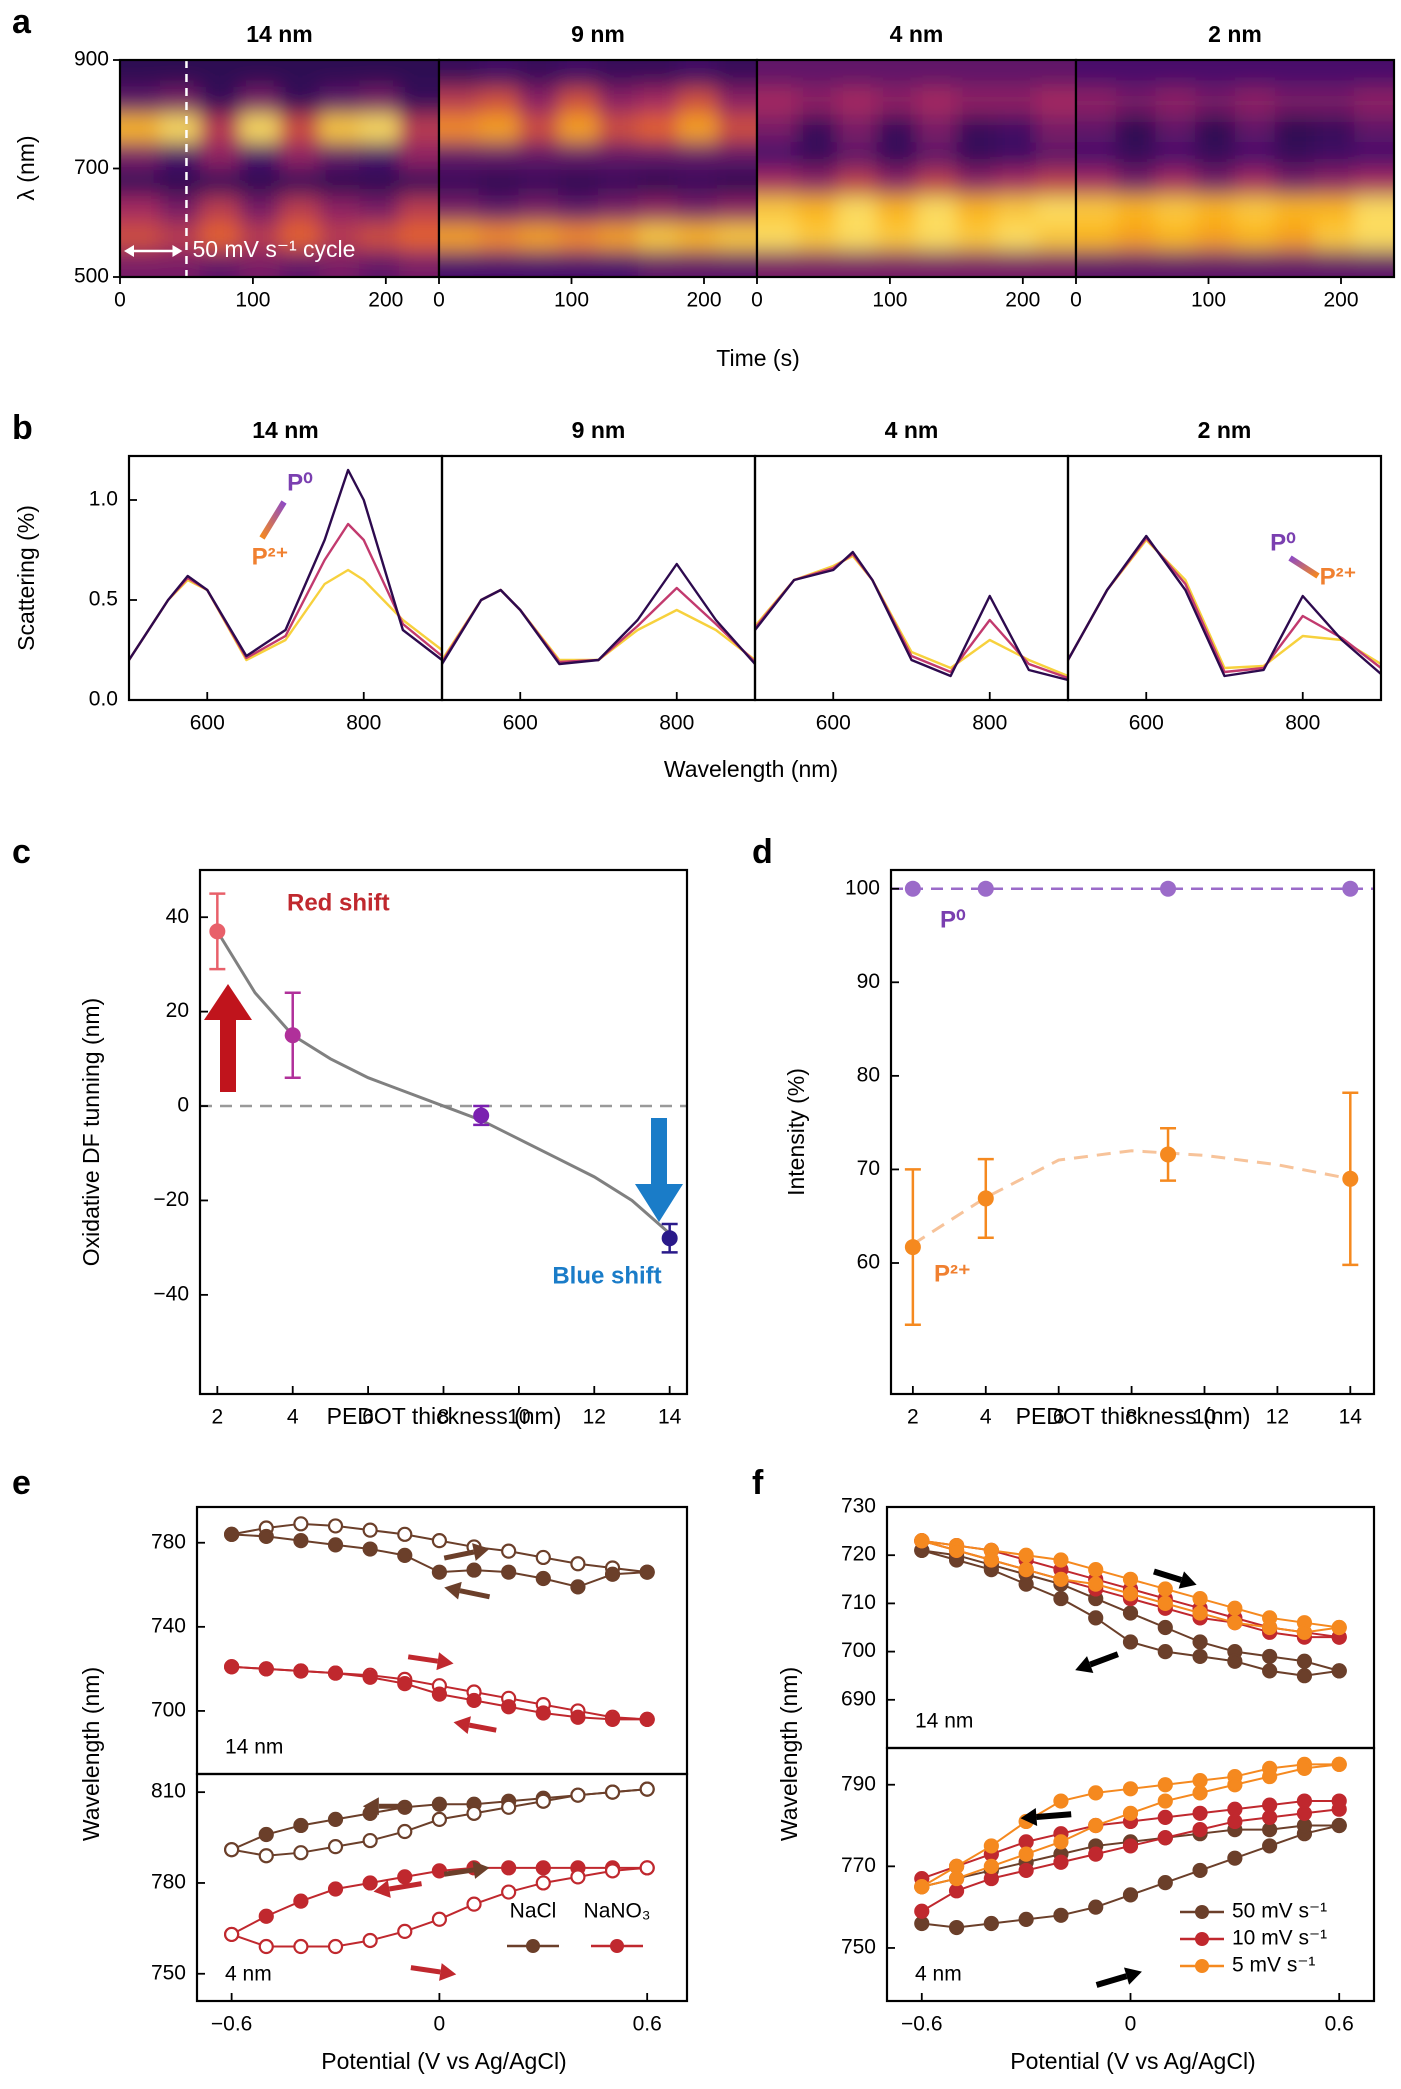 This screenshot has height=2089, width=1401. Describe the element at coordinates (757, 358) in the screenshot. I see `x-axis-label: Time (s)` at that location.